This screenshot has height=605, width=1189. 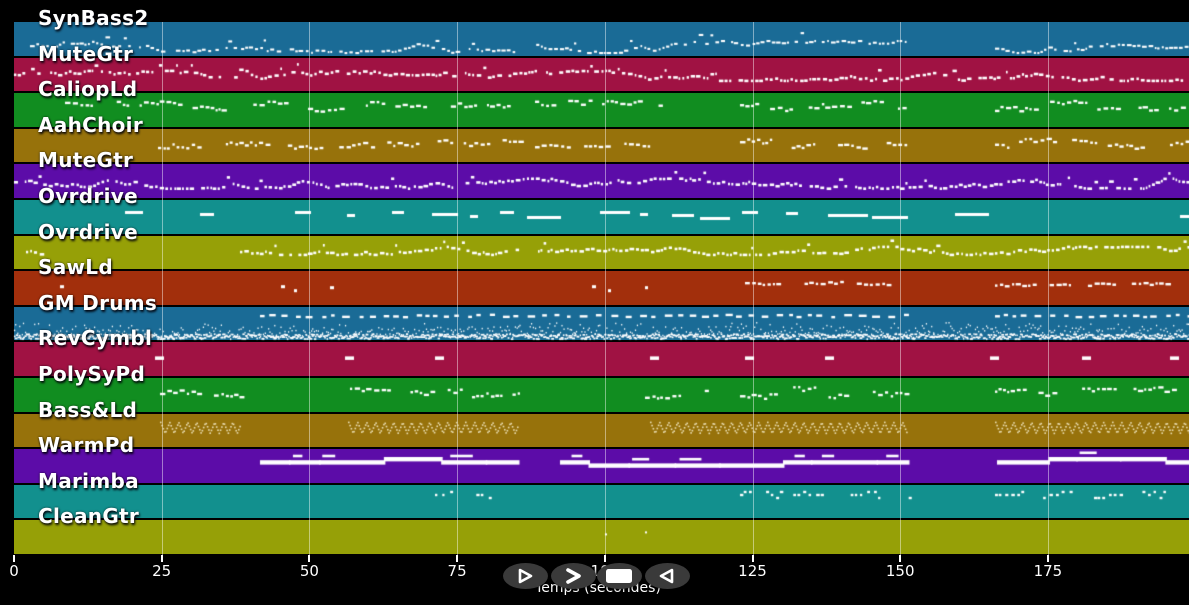 I want to click on track-label: WarmPd, so click(x=86, y=445).